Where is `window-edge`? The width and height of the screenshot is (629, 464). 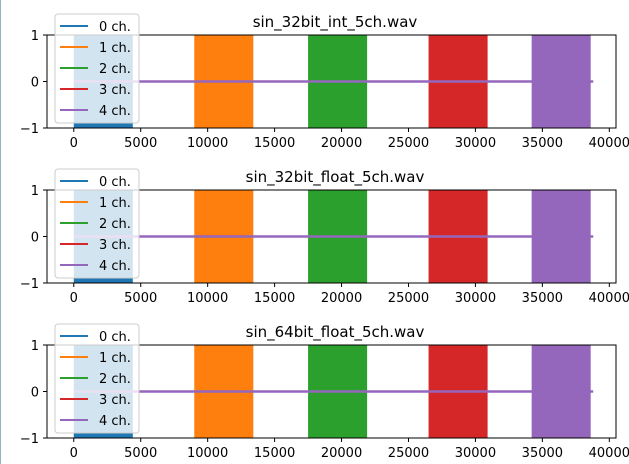 window-edge is located at coordinates (0, 232).